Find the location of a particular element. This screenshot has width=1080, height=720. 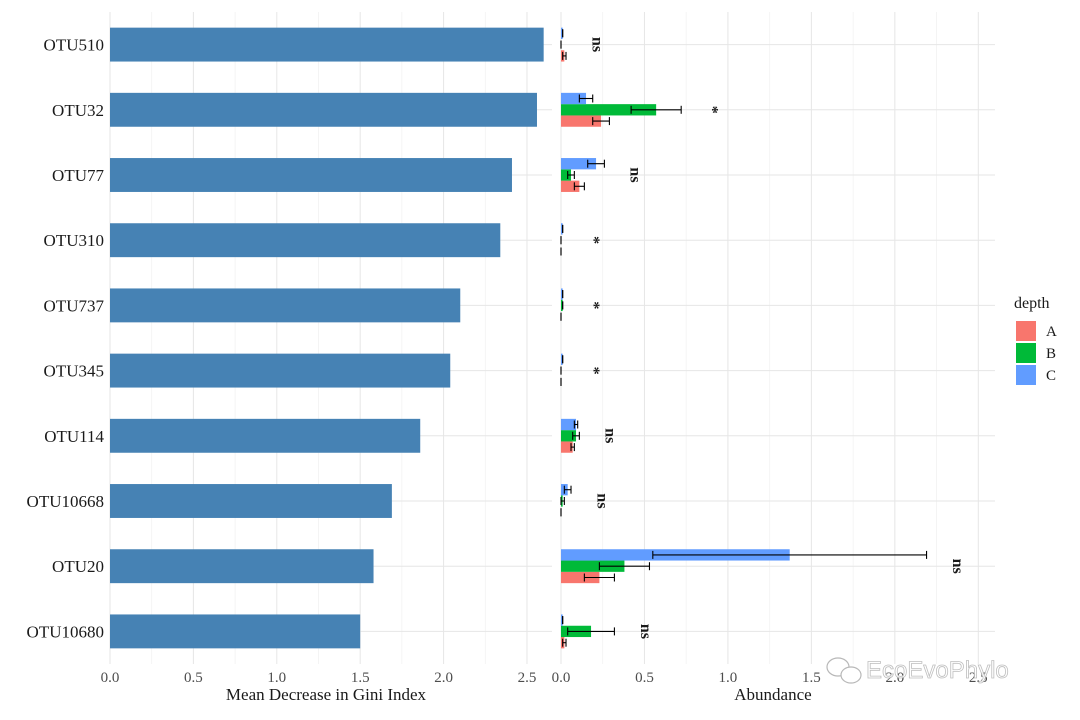

error-bar-otu20-c is located at coordinates (790, 554).